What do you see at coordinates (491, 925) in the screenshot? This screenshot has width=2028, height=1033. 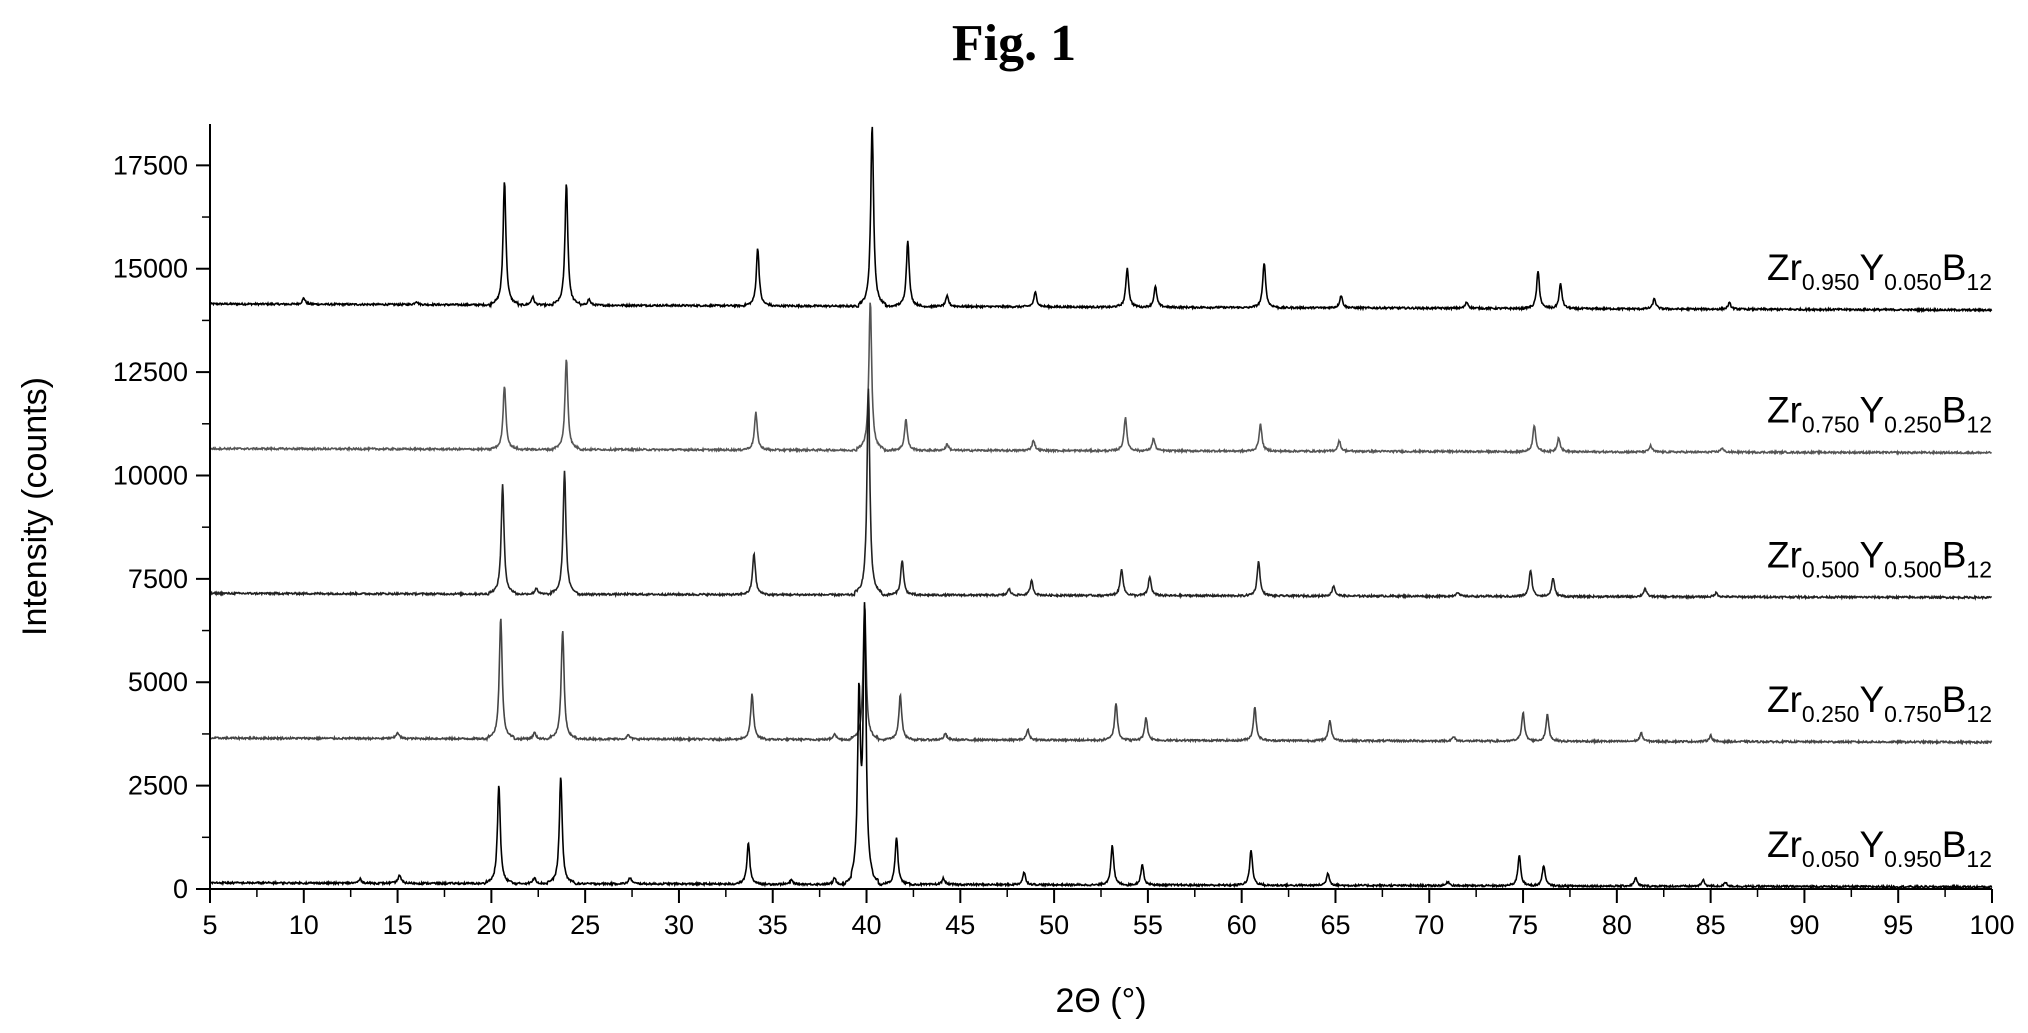 I see `x-tick-label: 20` at bounding box center [491, 925].